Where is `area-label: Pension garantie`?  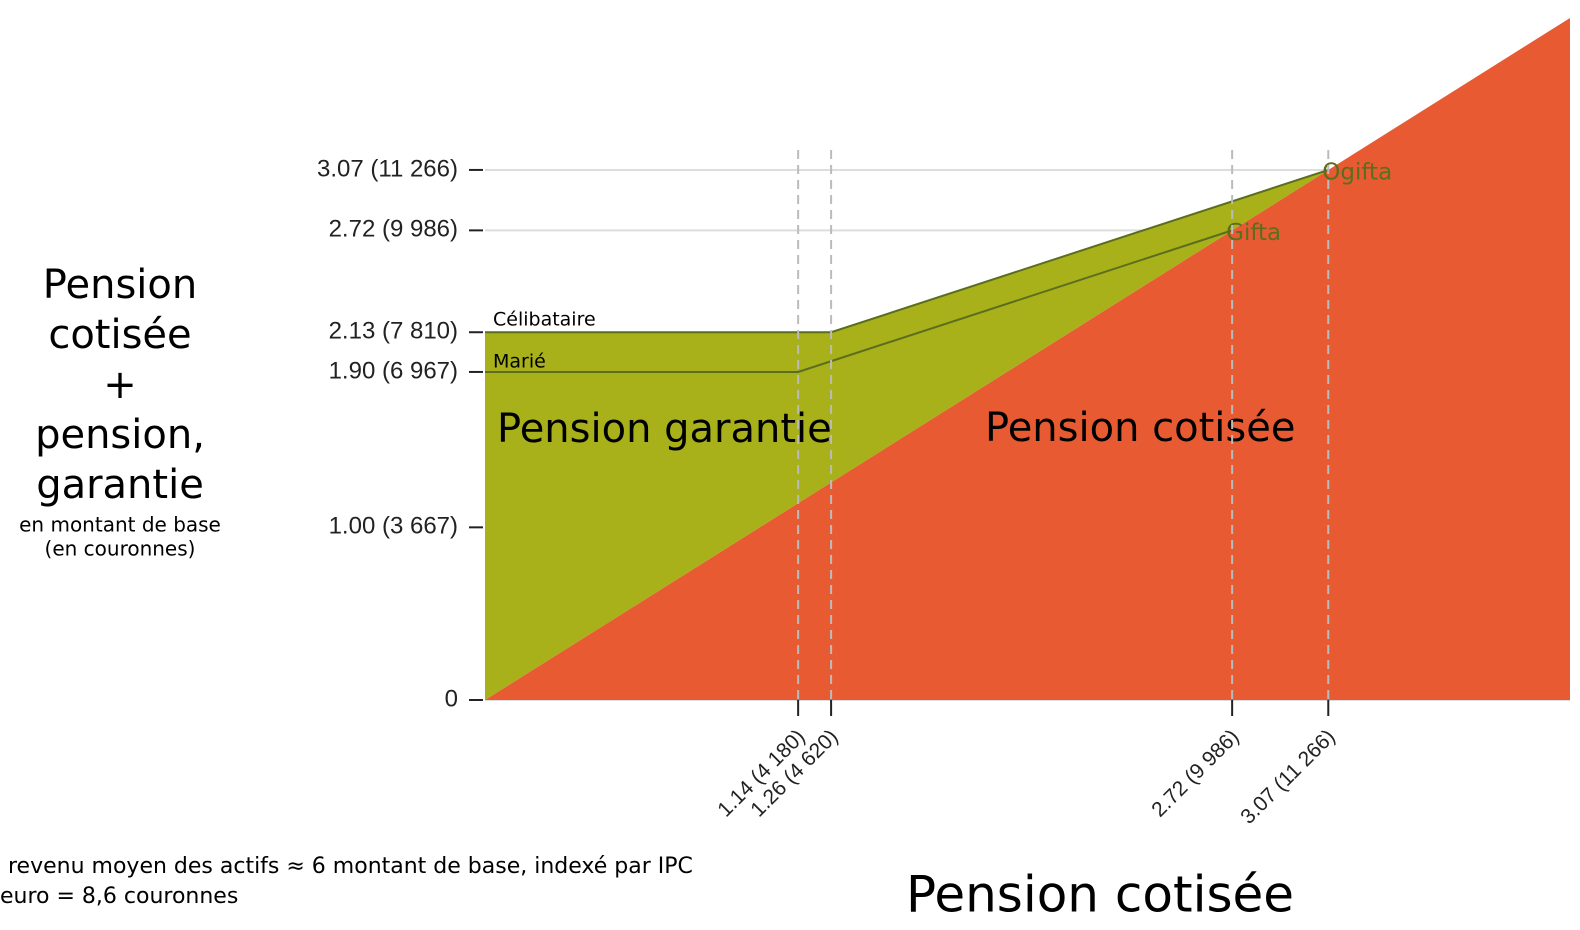
area-label: Pension garantie is located at coordinates (664, 429).